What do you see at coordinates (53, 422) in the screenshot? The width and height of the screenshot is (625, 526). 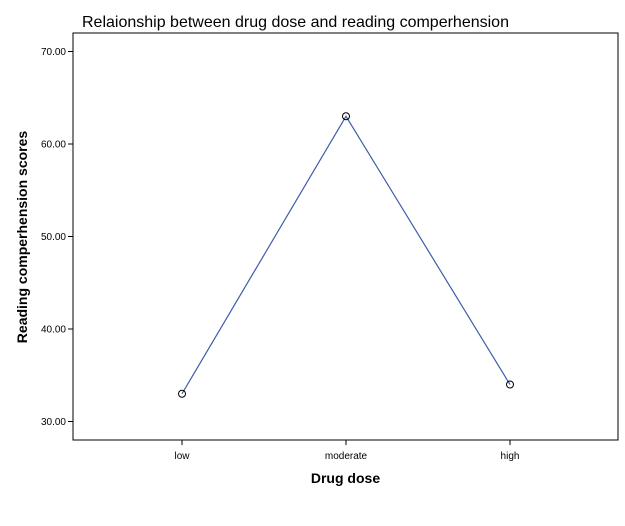 I see `y-tick-label: 30.00` at bounding box center [53, 422].